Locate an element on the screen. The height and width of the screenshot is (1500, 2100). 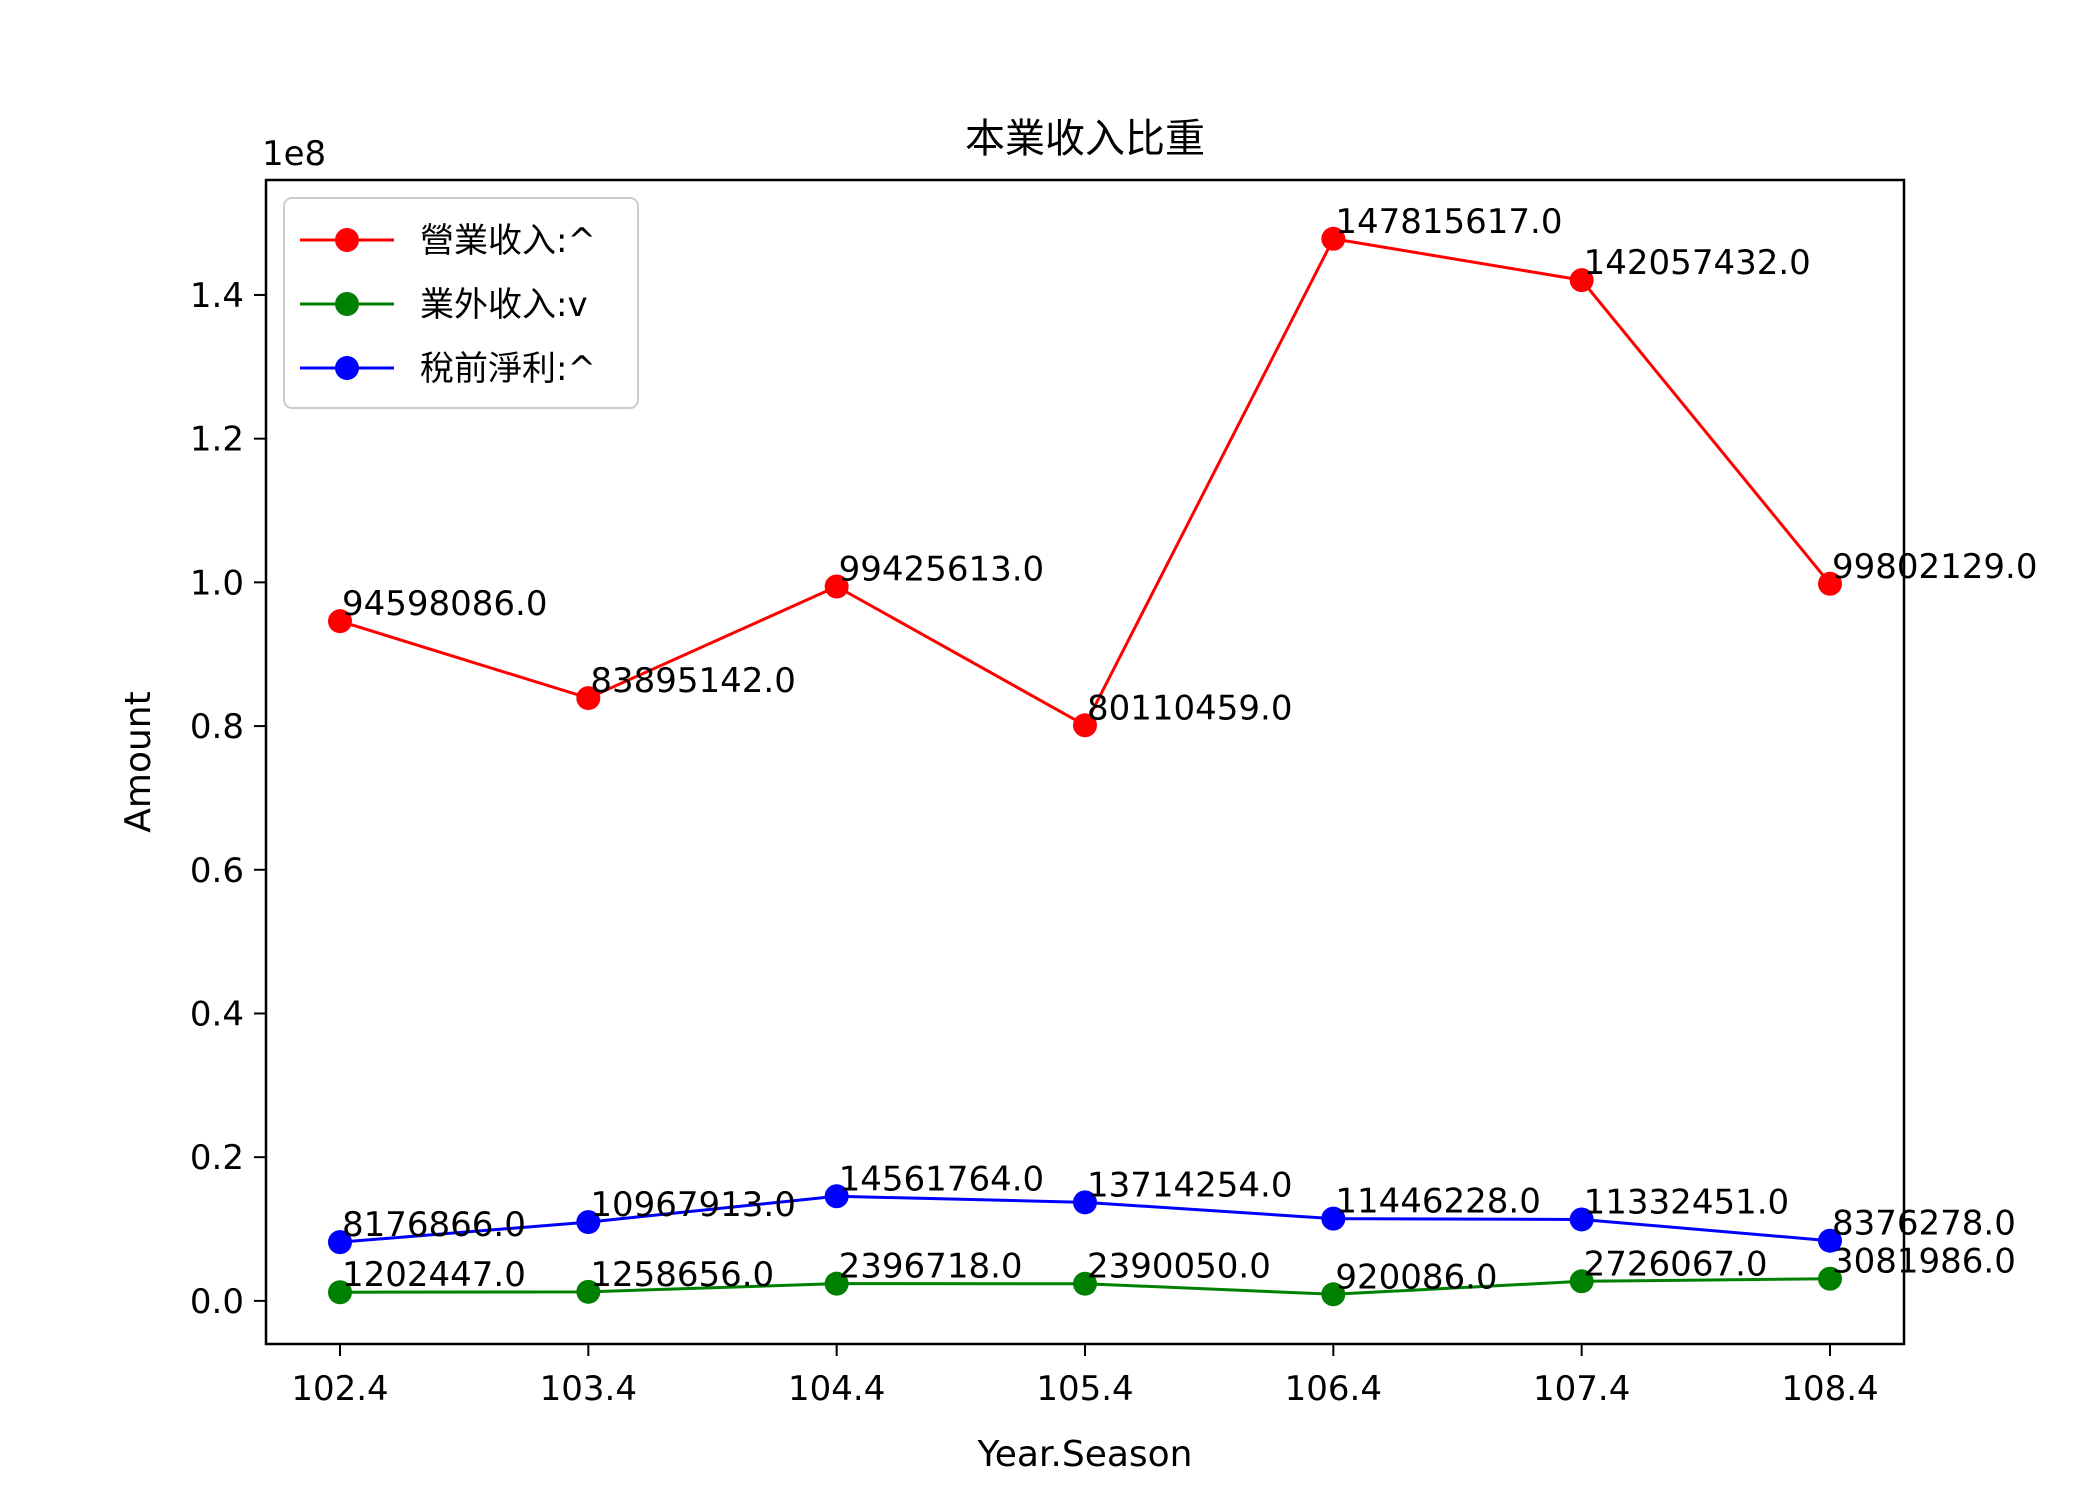
data-label: 11332451.0 is located at coordinates (1687, 1202).